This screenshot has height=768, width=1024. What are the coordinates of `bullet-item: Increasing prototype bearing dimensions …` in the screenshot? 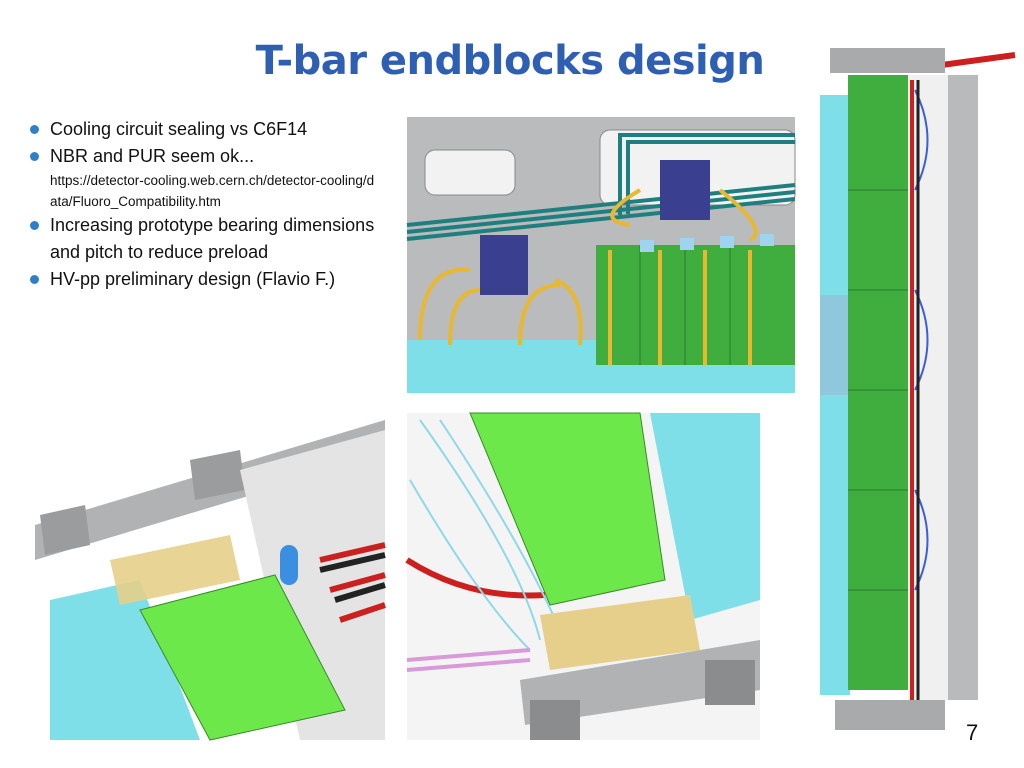 It's located at (208, 239).